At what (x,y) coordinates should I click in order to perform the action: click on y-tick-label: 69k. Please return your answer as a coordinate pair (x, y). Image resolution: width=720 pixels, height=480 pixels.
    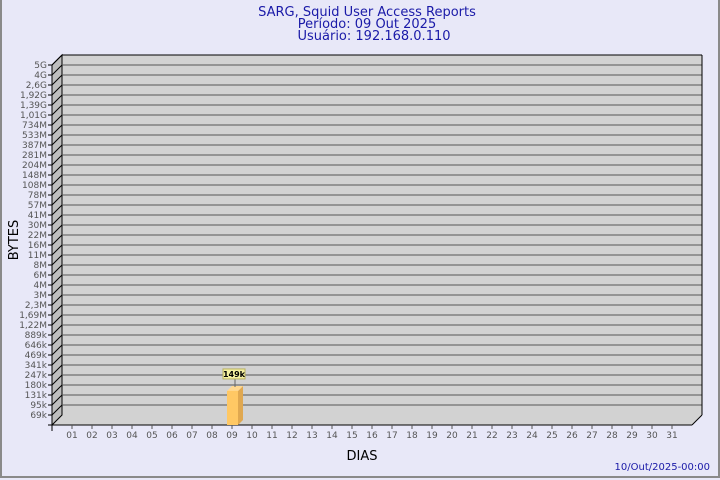
    Looking at the image, I should click on (38, 416).